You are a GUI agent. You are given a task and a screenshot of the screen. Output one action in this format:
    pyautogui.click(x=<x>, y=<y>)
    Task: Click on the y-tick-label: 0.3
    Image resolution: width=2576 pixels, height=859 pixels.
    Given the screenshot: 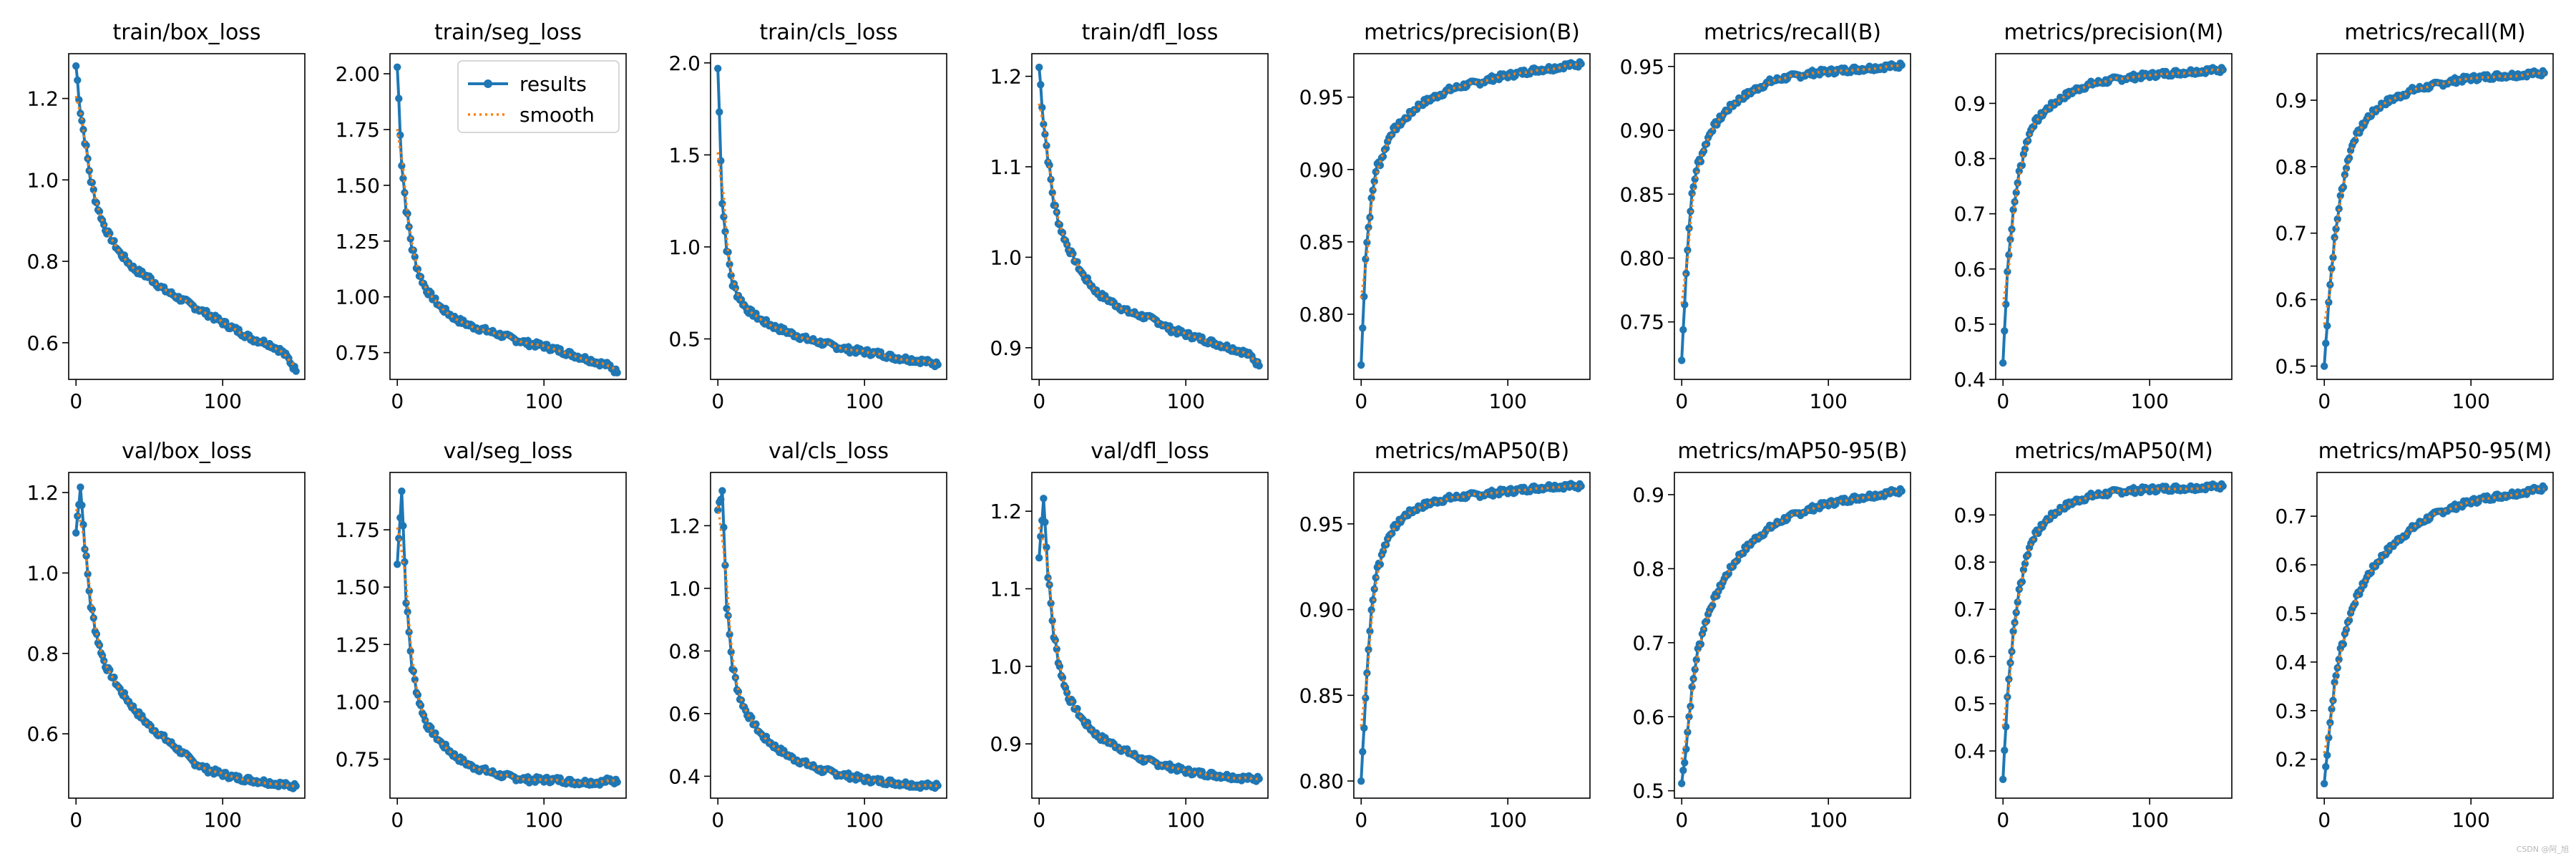 What is the action you would take?
    pyautogui.click(x=2291, y=711)
    